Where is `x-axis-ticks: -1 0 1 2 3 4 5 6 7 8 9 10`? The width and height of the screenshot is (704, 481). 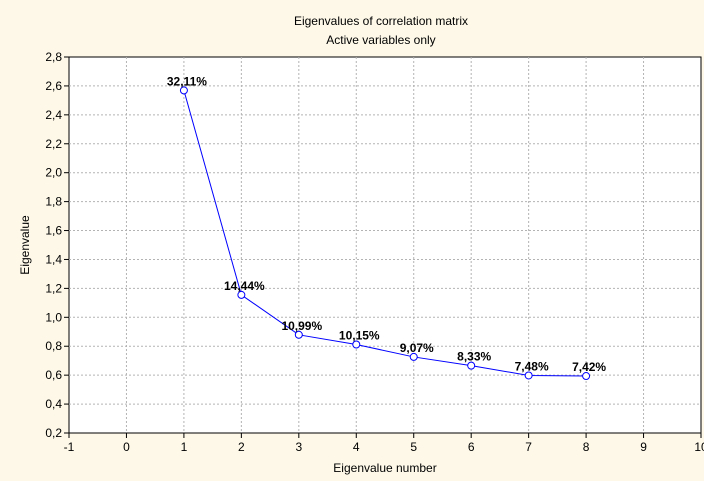
x-axis-ticks: -1 0 1 2 3 4 5 6 7 8 9 10 is located at coordinates (384, 443).